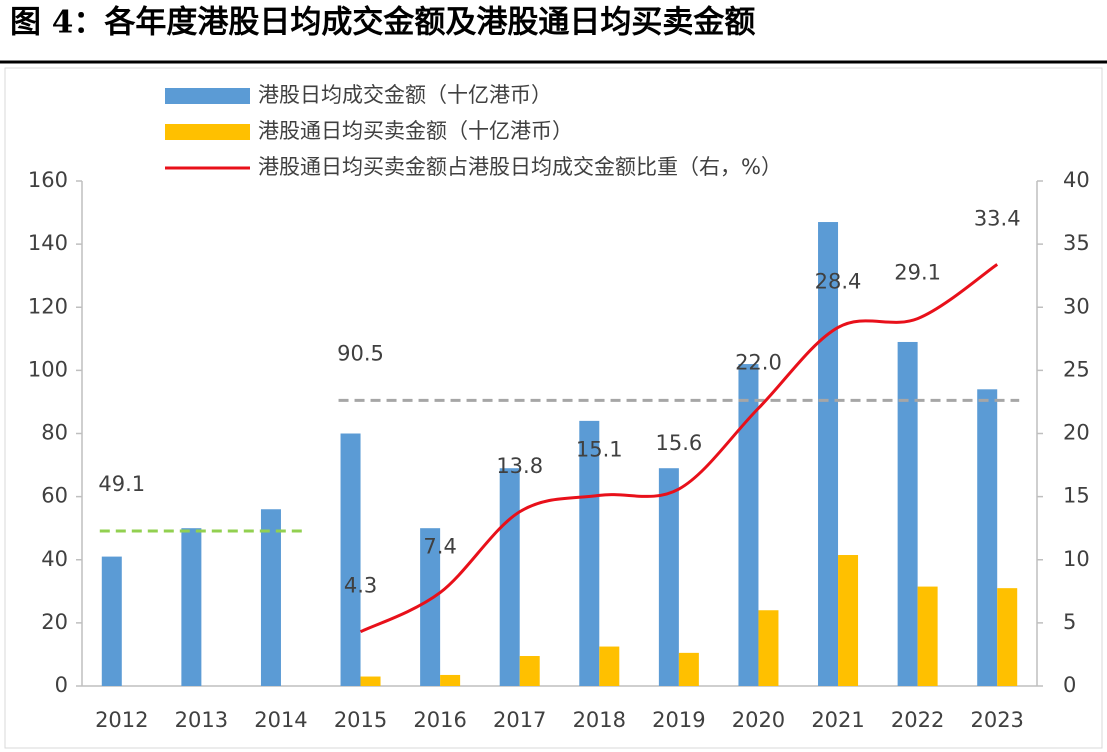 The image size is (1107, 752). What do you see at coordinates (415, 131) in the screenshot?
I see `legend-label: 港股通日均买卖金额（十亿港币）` at bounding box center [415, 131].